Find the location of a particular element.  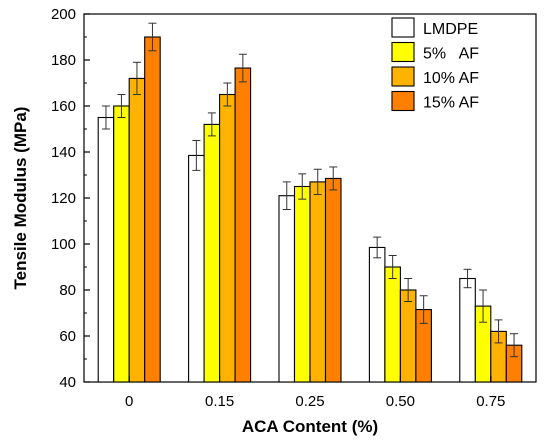

x-tick-label: 0.15 is located at coordinates (219, 401).